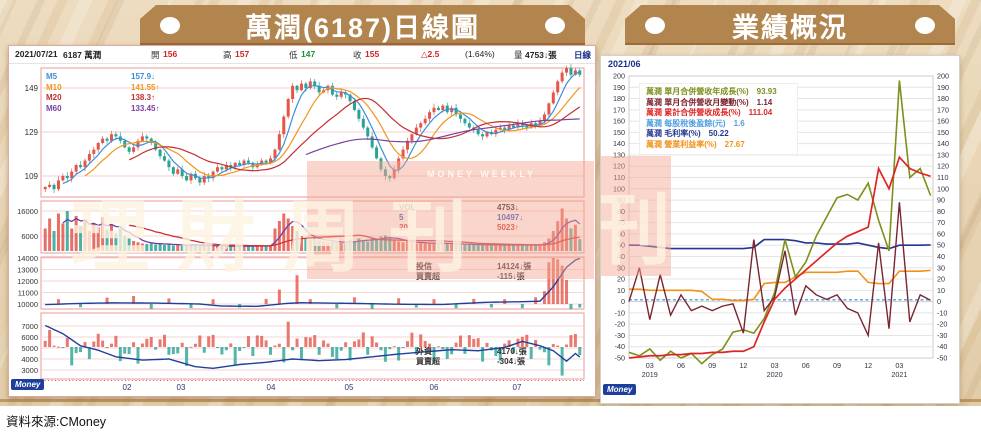  What do you see at coordinates (143, 97) in the screenshot?
I see `legend-text: 138.3↑` at bounding box center [143, 97].